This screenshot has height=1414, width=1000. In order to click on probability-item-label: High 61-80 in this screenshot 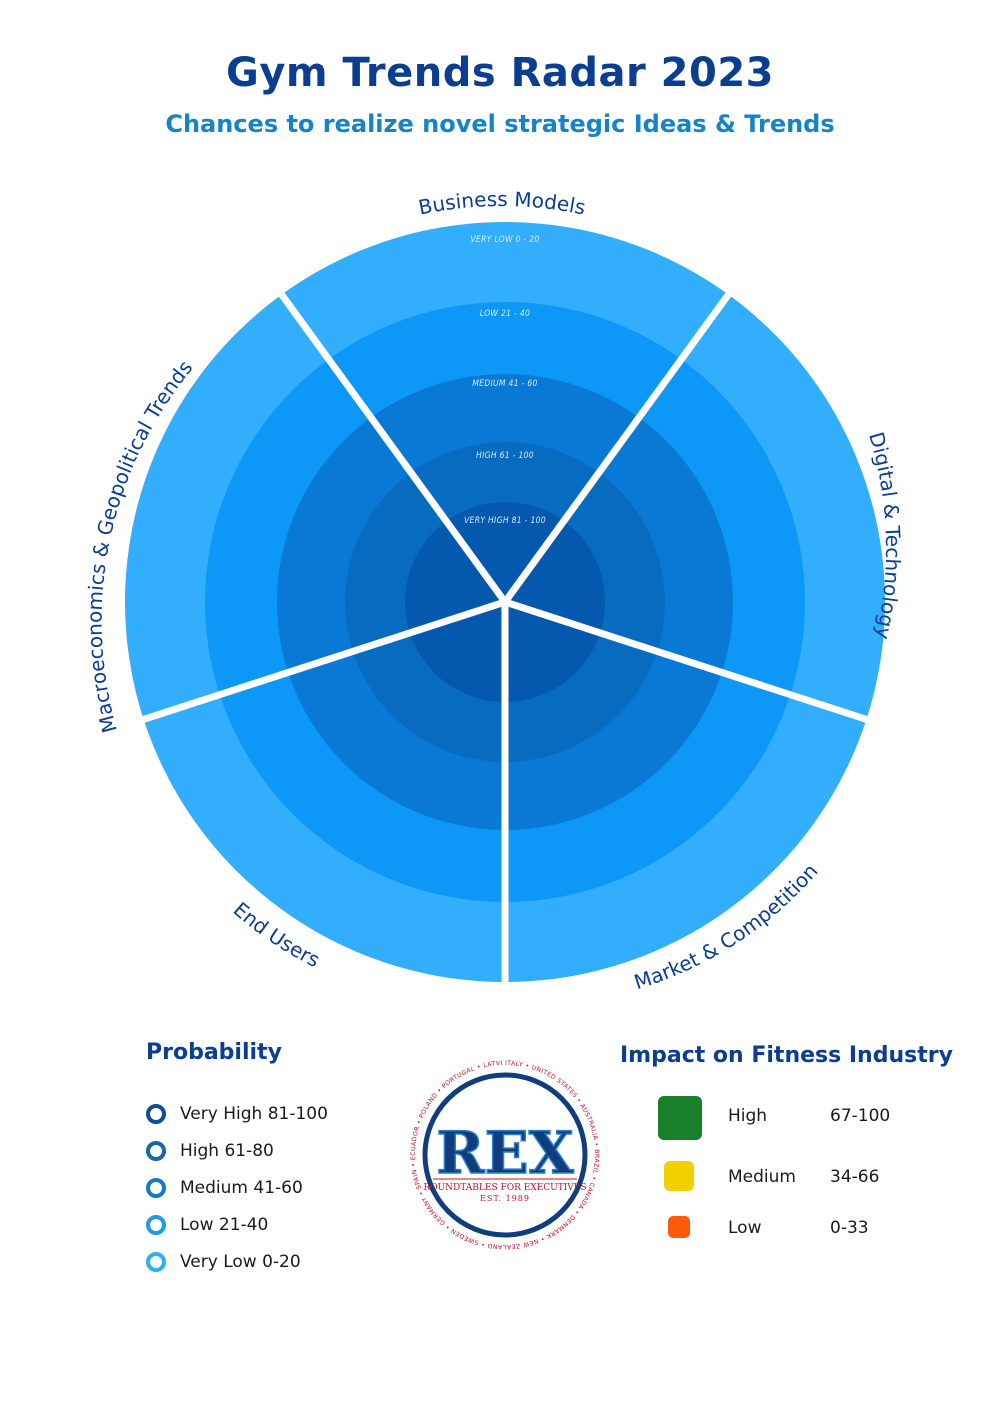, I will do `click(227, 1151)`.